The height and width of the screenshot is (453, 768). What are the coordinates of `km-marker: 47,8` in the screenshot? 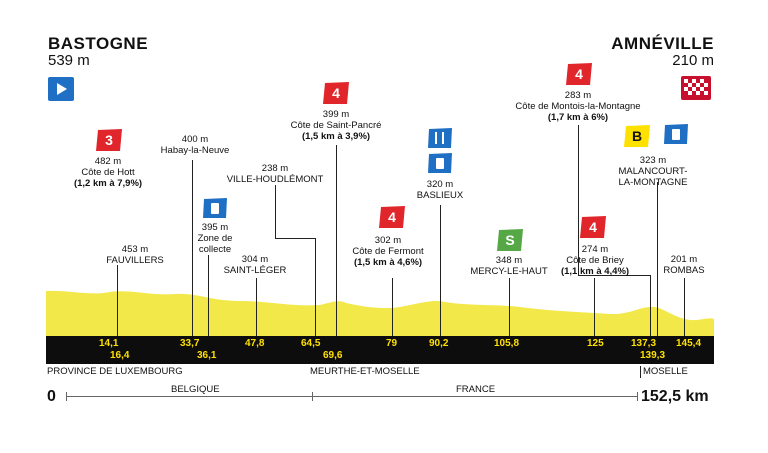 It's located at (255, 343).